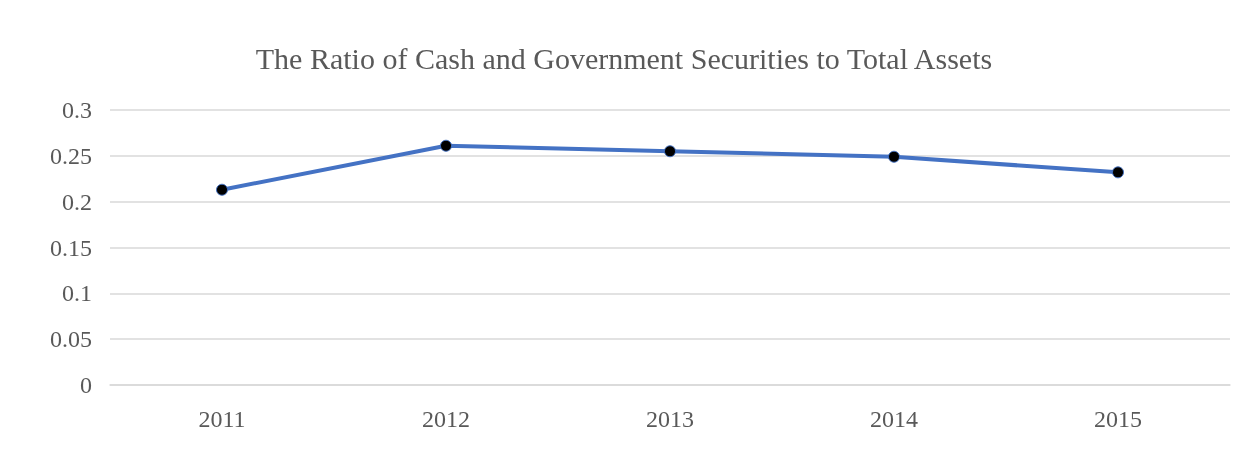 This screenshot has width=1248, height=449. Describe the element at coordinates (71, 339) in the screenshot. I see `y-tick-label: 0.05` at that location.